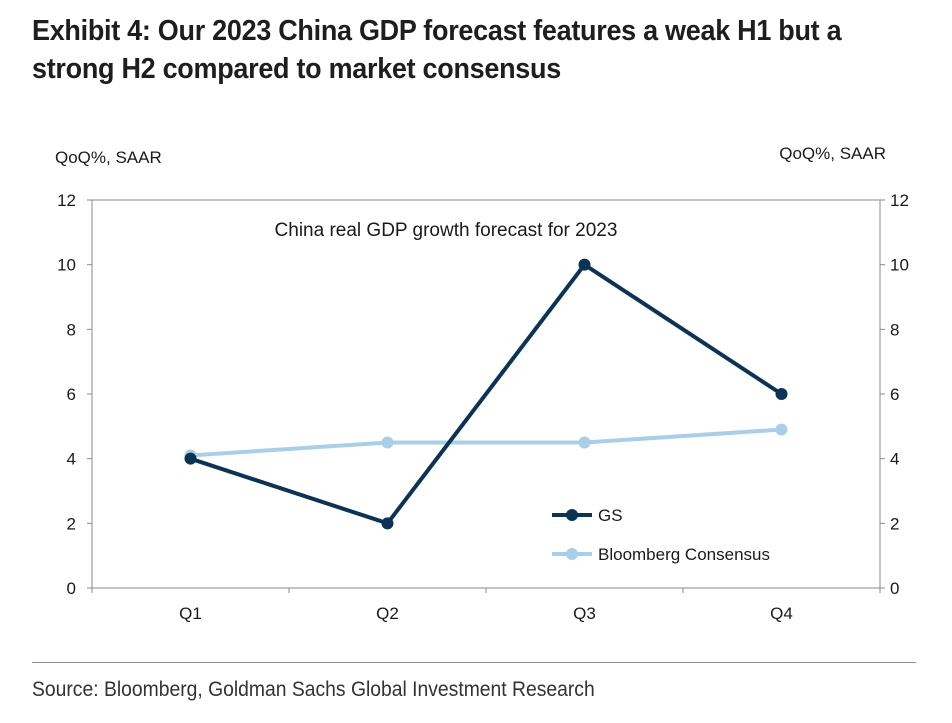 This screenshot has width=952, height=723. Describe the element at coordinates (71, 588) in the screenshot. I see `left-y-tick-label: 0` at that location.